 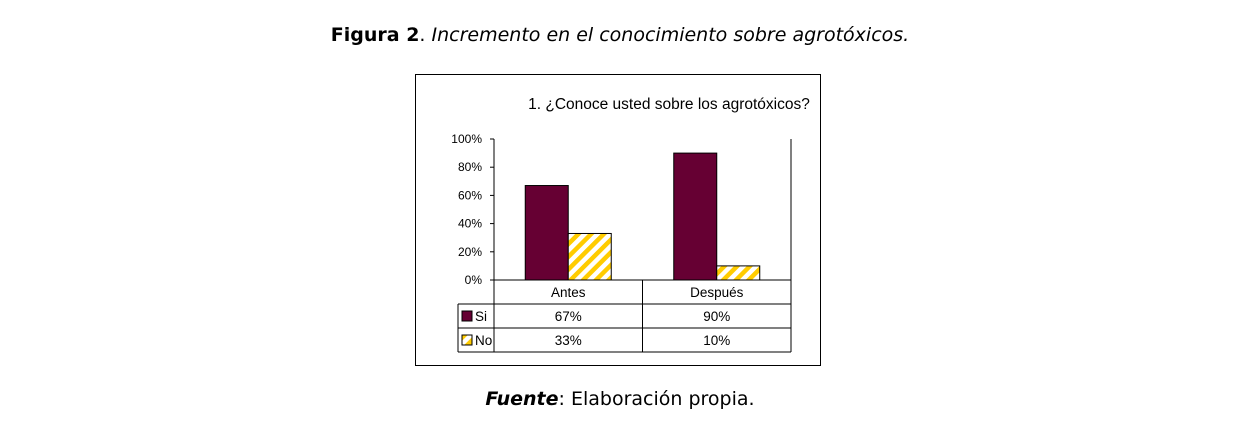 What do you see at coordinates (522, 399) in the screenshot?
I see `source-label: Fuente` at bounding box center [522, 399].